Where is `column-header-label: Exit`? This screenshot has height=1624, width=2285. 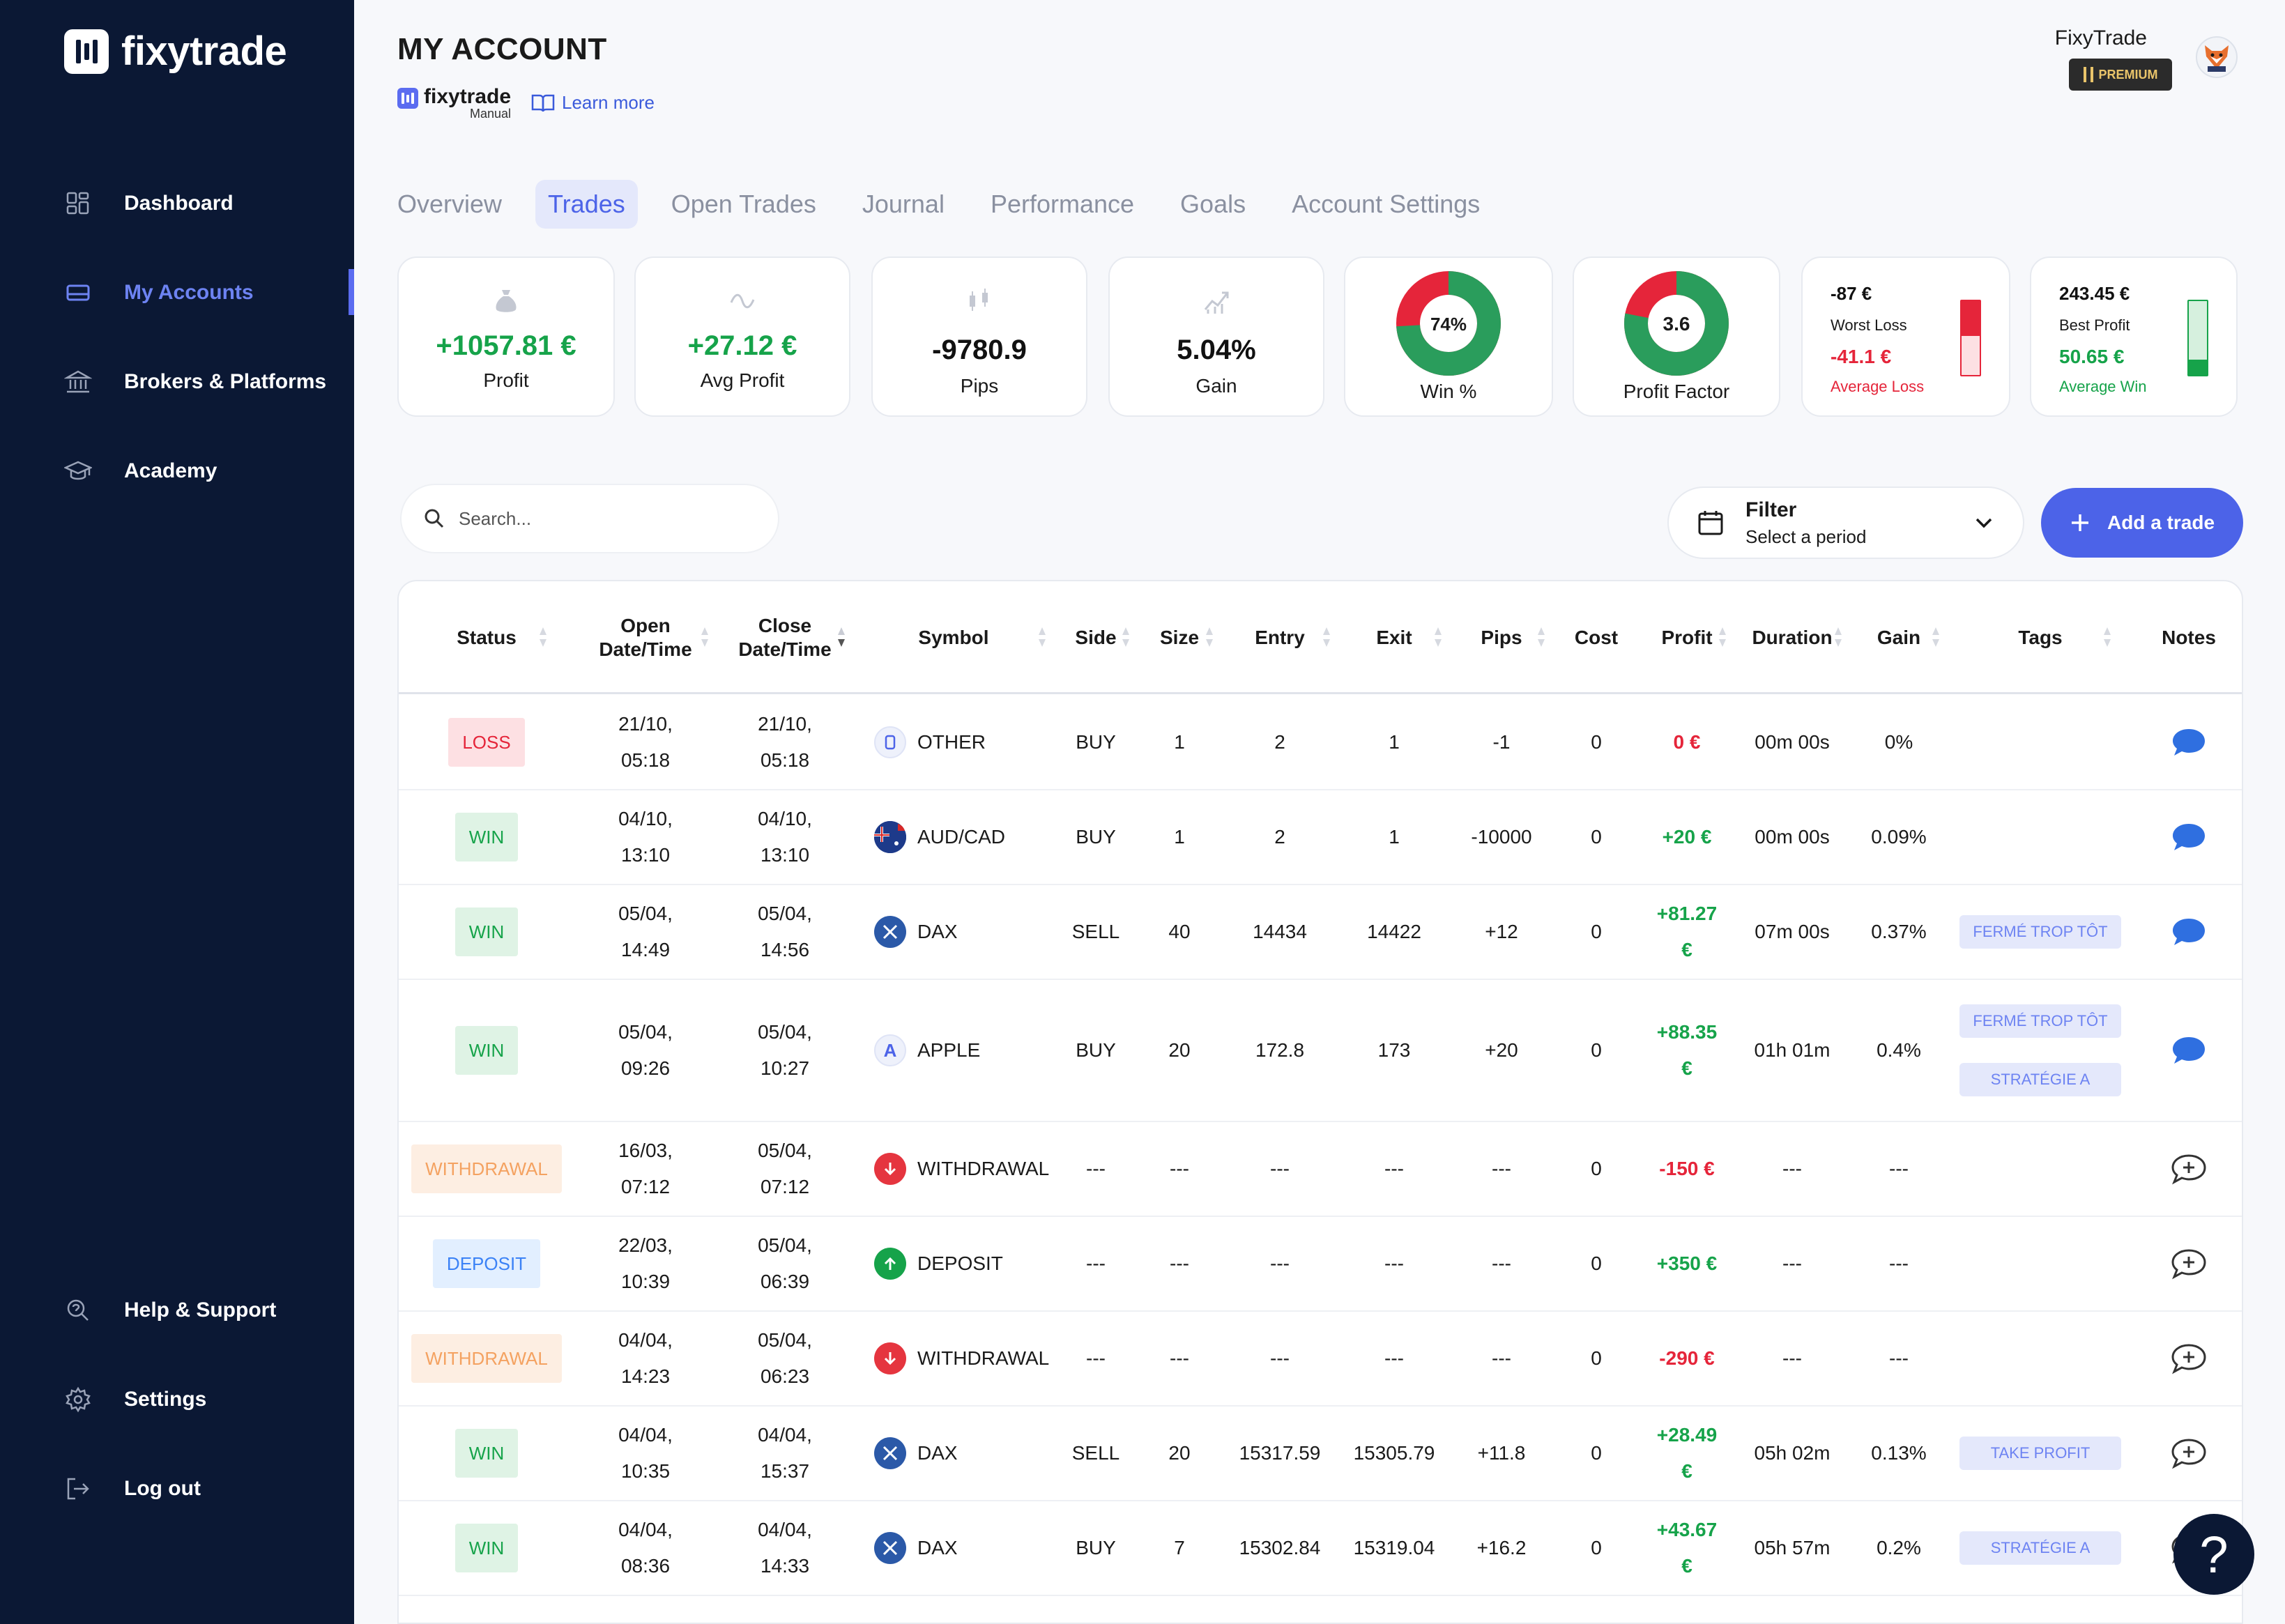
column-header-label: Exit is located at coordinates (1394, 637).